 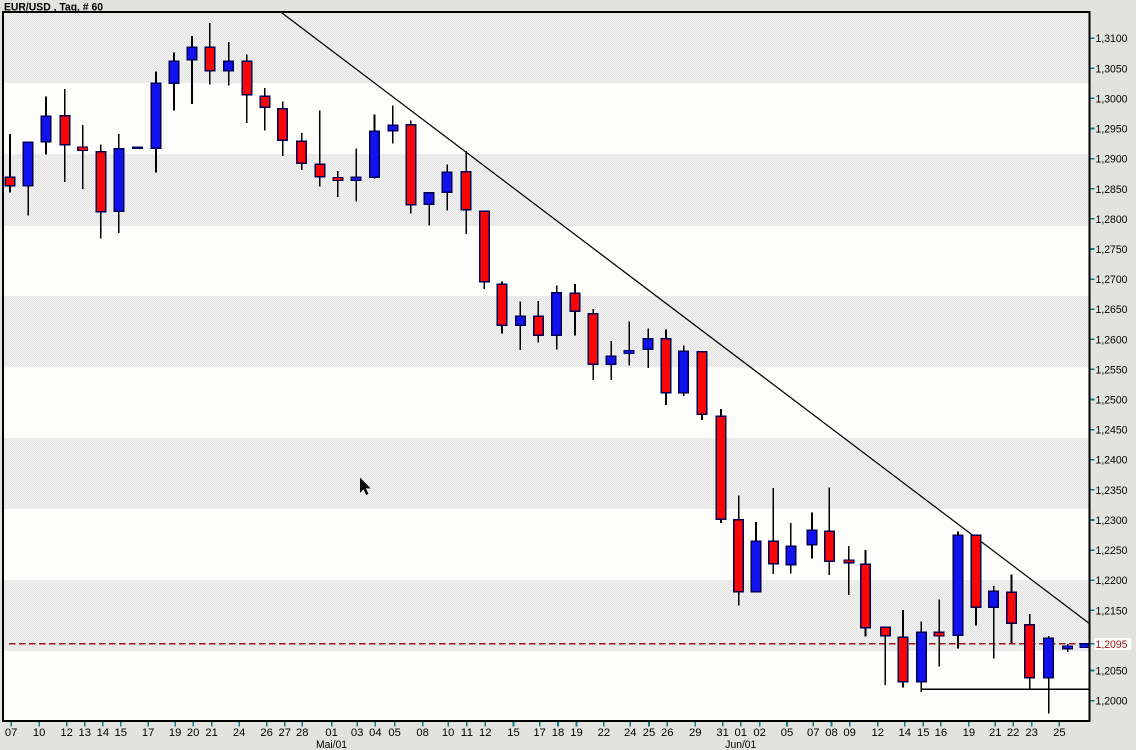 What do you see at coordinates (85, 733) in the screenshot?
I see `svg-text: 13` at bounding box center [85, 733].